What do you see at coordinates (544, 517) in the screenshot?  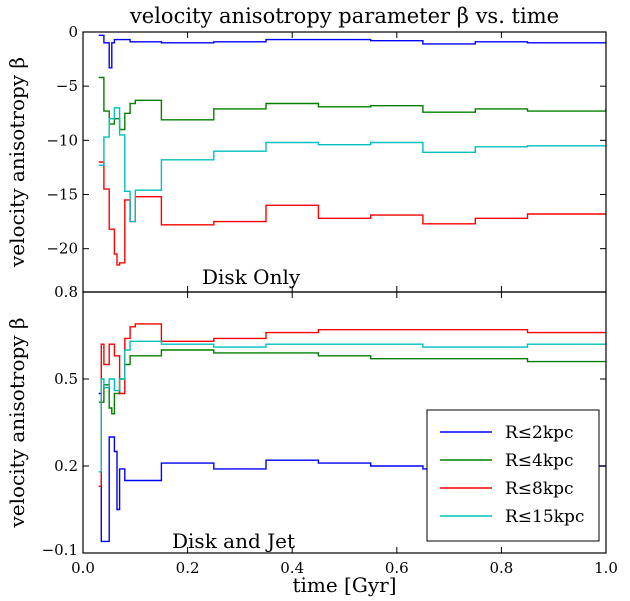 I see `legend-label: R≤15kpc` at bounding box center [544, 517].